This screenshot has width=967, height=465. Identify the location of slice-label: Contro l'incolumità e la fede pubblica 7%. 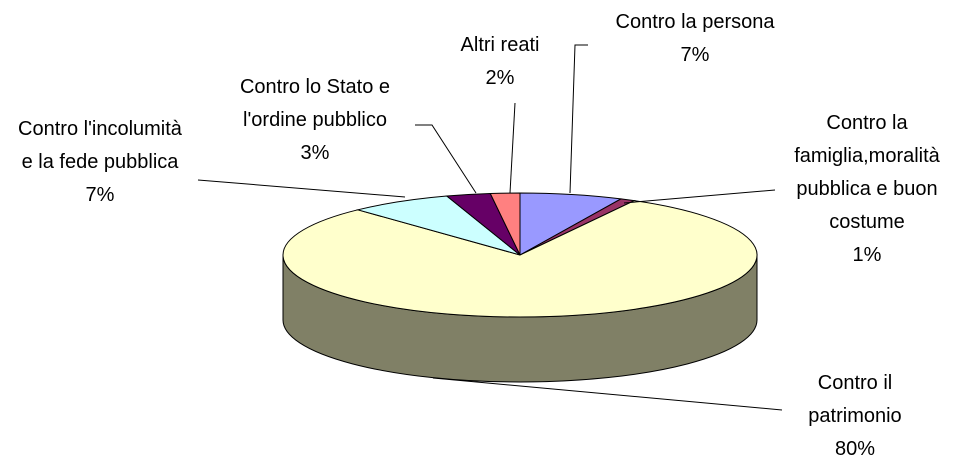
(100, 162).